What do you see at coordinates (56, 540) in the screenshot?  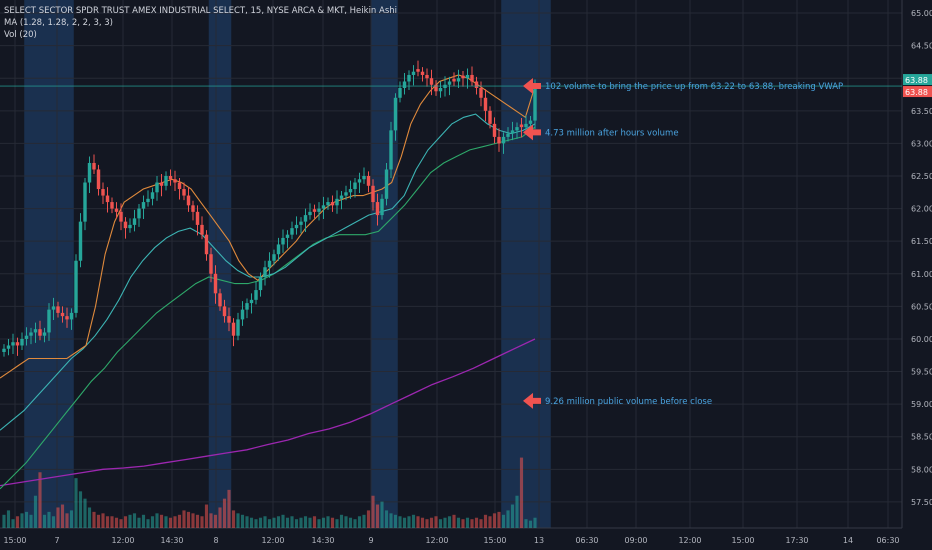 I see `x-tick-label: 7` at bounding box center [56, 540].